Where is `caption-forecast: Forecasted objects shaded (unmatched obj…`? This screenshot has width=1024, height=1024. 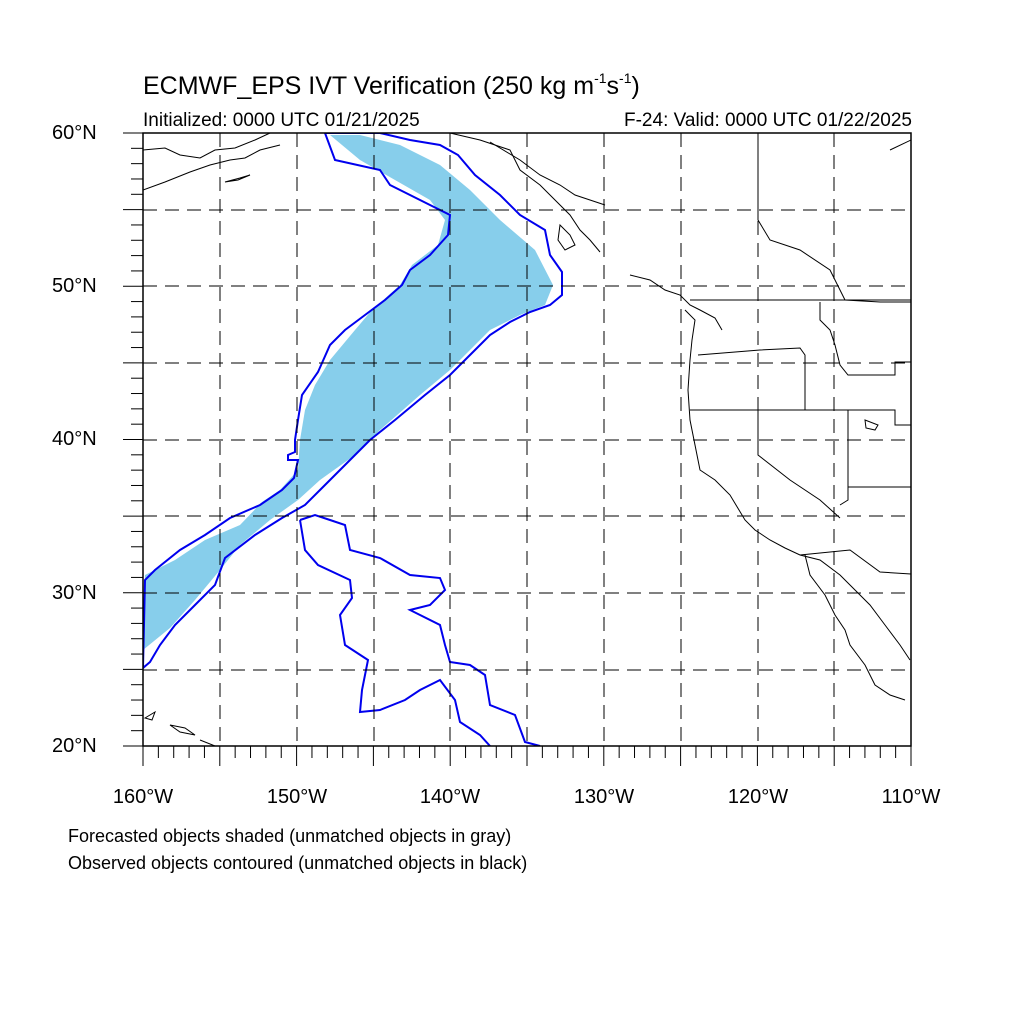
caption-forecast: Forecasted objects shaded (unmatched obj… is located at coordinates (290, 836).